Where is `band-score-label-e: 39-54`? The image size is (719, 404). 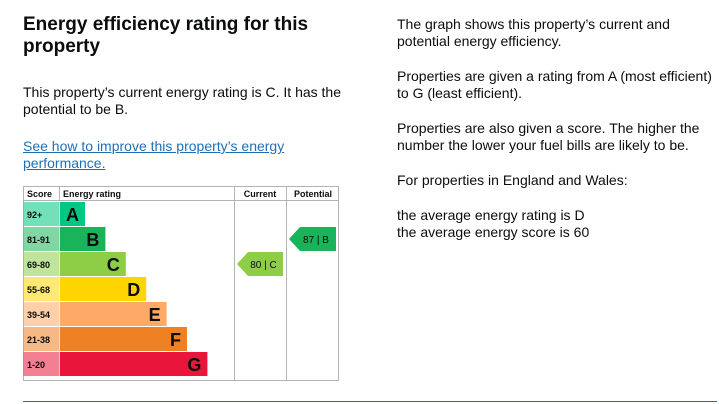 band-score-label-e: 39-54 is located at coordinates (38, 315).